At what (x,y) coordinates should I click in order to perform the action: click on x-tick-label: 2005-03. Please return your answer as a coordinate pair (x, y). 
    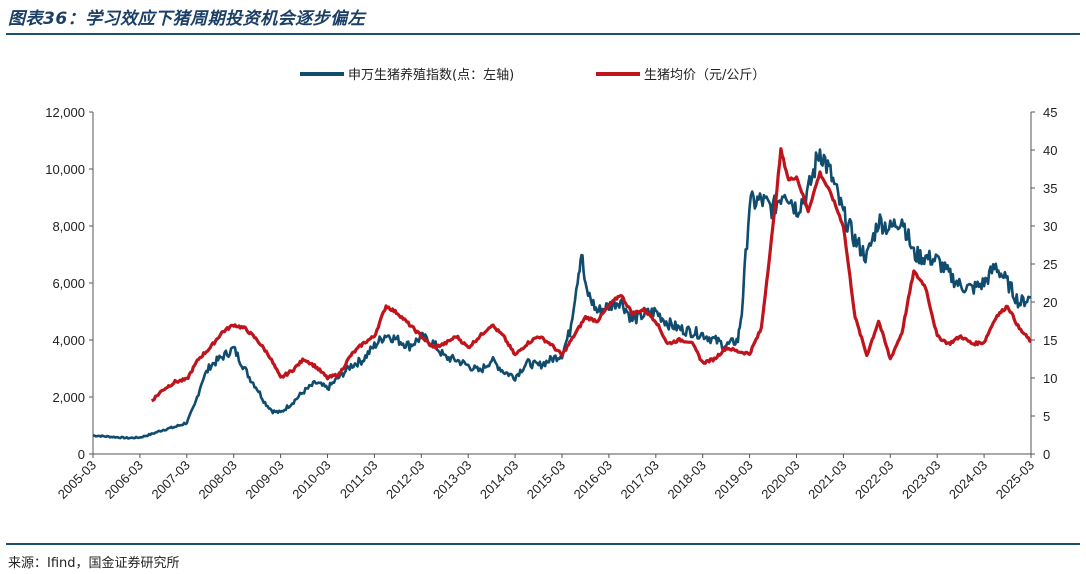
    Looking at the image, I should click on (77, 480).